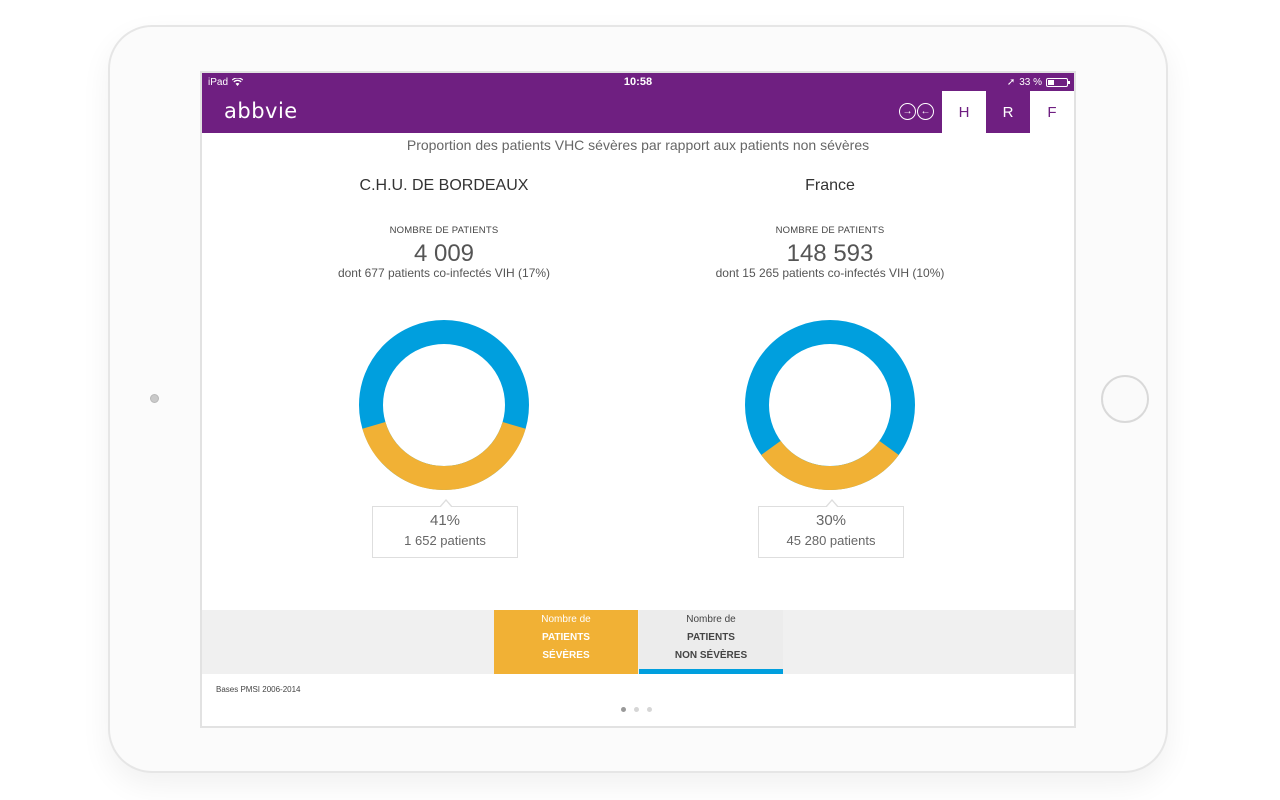 The image size is (1280, 800). I want to click on patient-count: 148 593, so click(830, 253).